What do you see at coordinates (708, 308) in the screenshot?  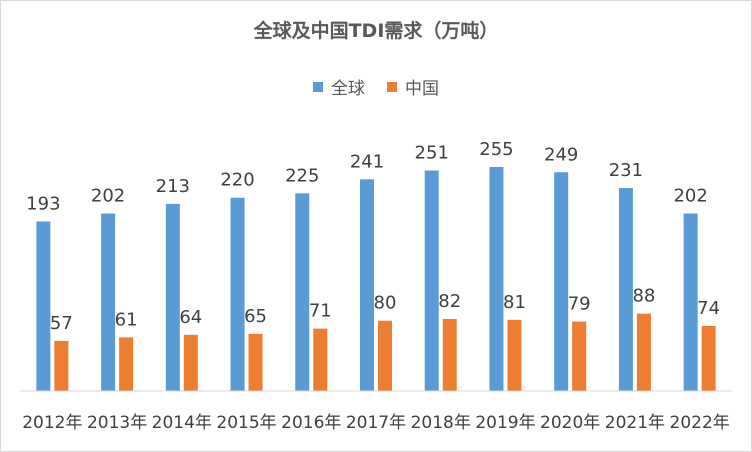 I see `data-label-china-10: 74` at bounding box center [708, 308].